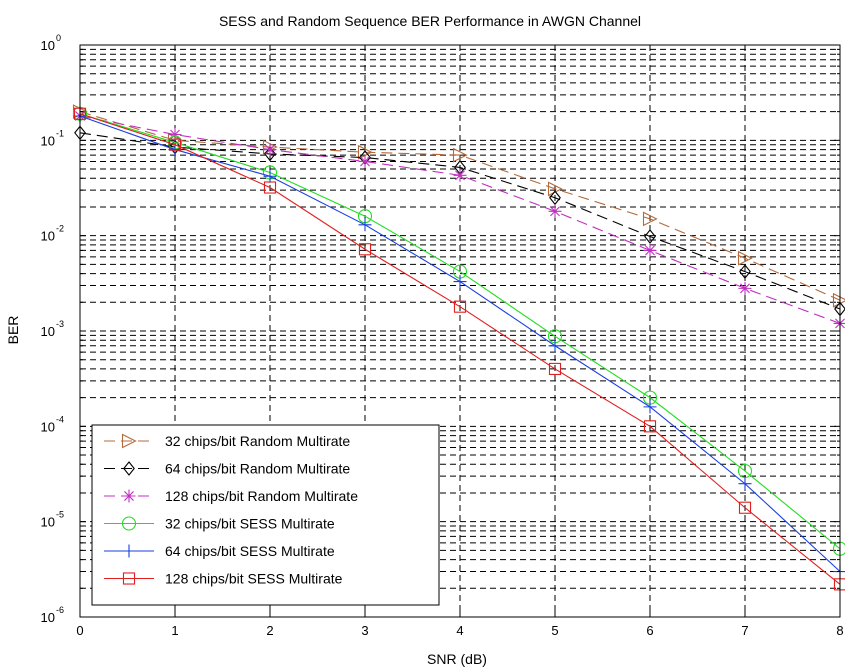  What do you see at coordinates (457, 659) in the screenshot?
I see `x-axis-title: SNR (dB)` at bounding box center [457, 659].